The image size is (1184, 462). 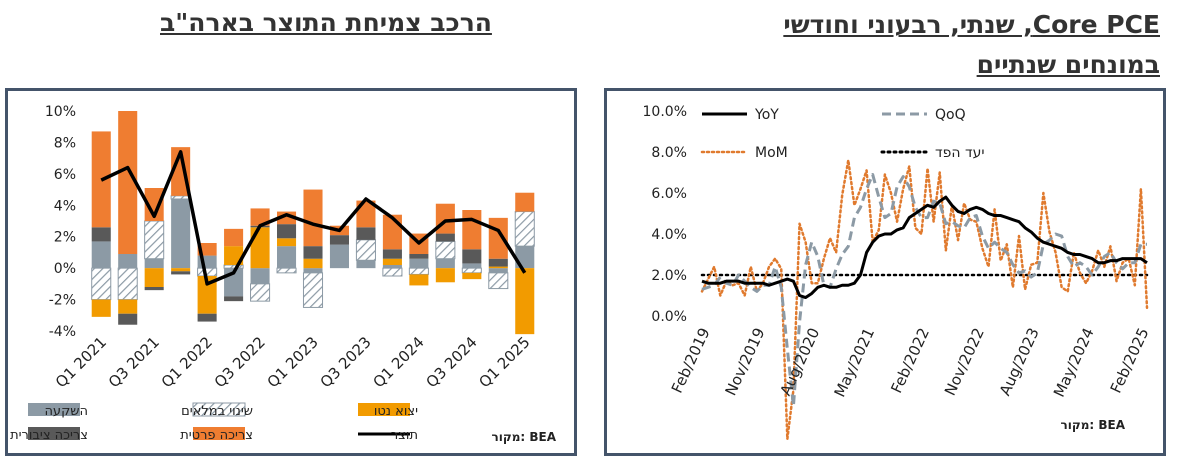 I want to click on y-tick-label: 4.0%, so click(x=669, y=235).